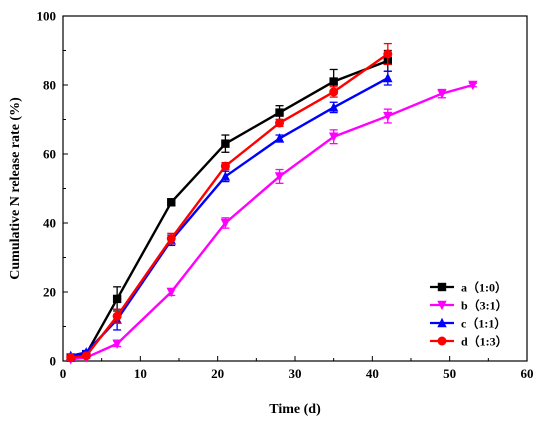 The height and width of the screenshot is (423, 550). I want to click on legend: a（1:0） b（3:1） c（1:1） d（1:3）, so click(469, 314).